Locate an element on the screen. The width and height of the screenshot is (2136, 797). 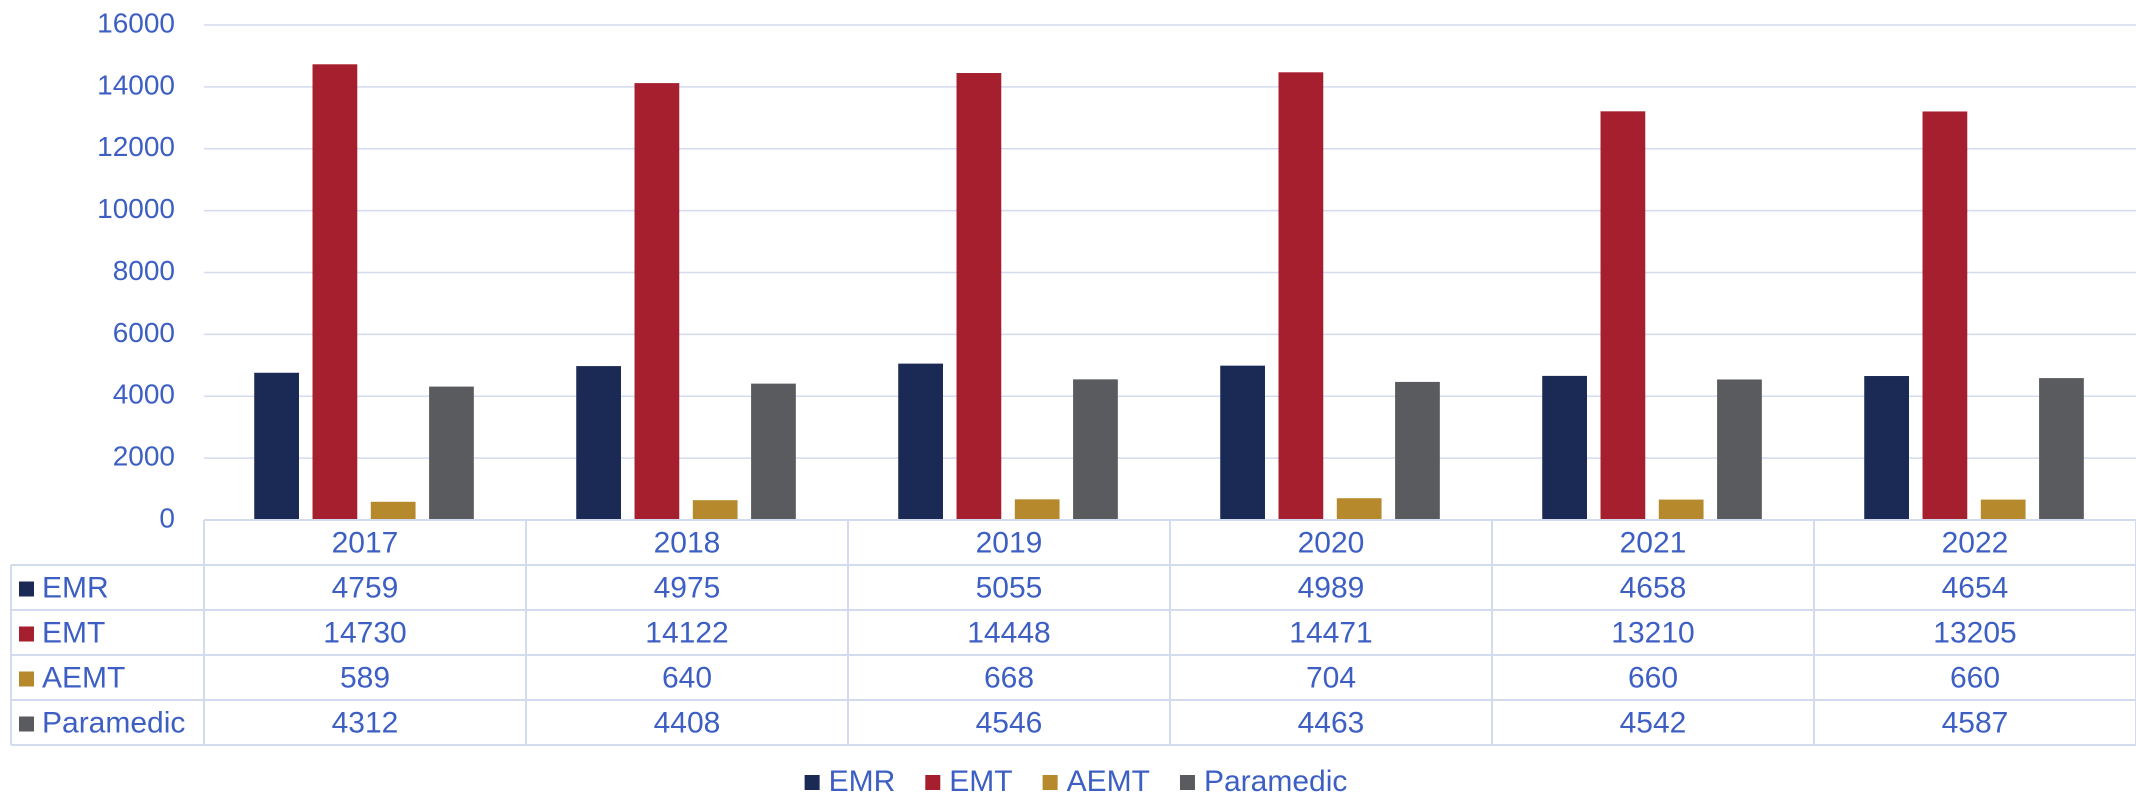
table-value: 14122 is located at coordinates (686, 632).